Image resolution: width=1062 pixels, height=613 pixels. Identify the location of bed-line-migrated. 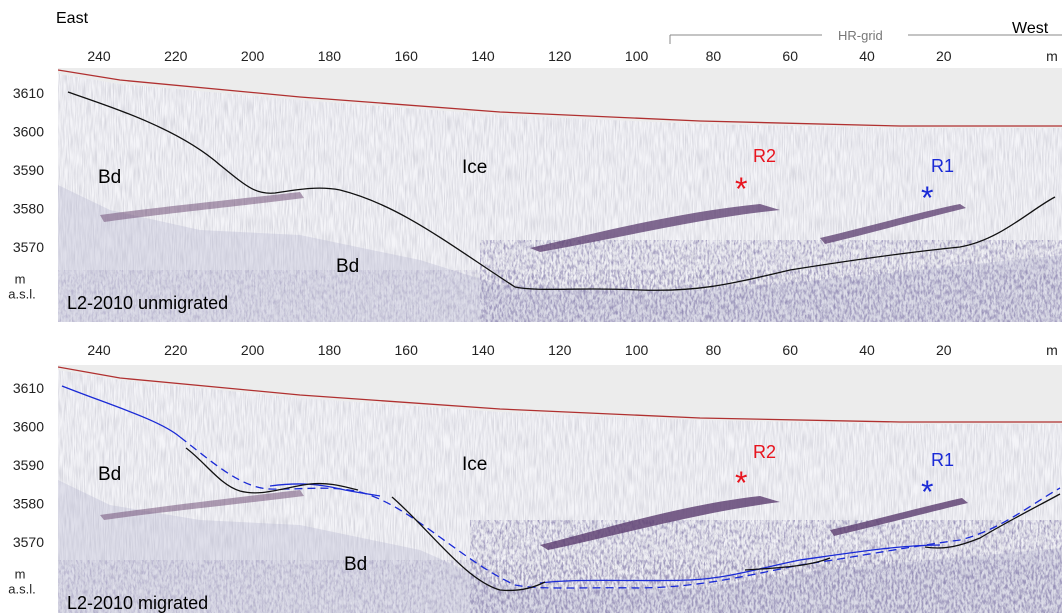
(272, 470).